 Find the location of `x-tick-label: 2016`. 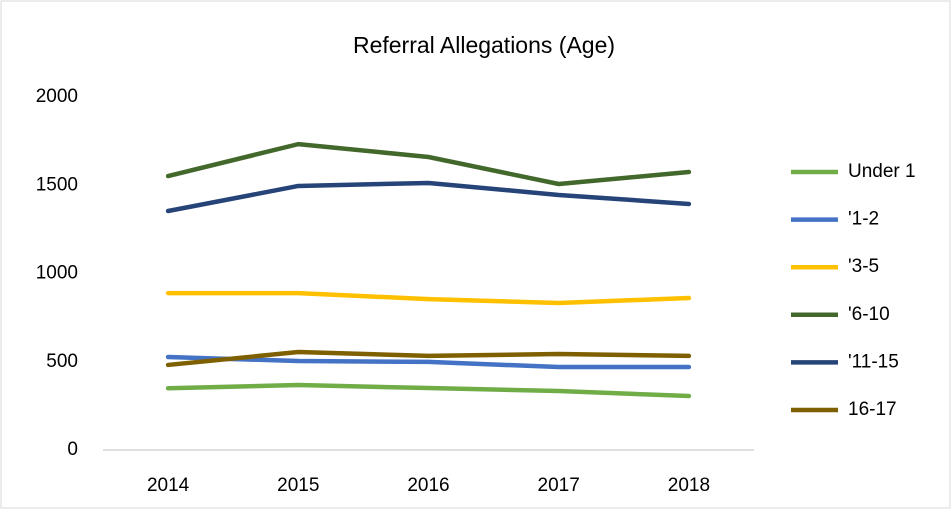

x-tick-label: 2016 is located at coordinates (428, 485).